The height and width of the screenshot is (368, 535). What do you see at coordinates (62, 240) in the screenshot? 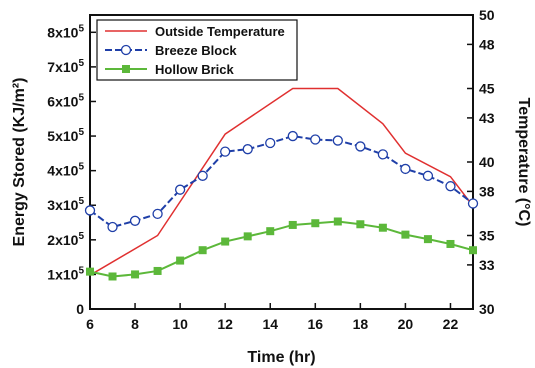
I see `y-left-tick-base: 2x10` at bounding box center [62, 240].